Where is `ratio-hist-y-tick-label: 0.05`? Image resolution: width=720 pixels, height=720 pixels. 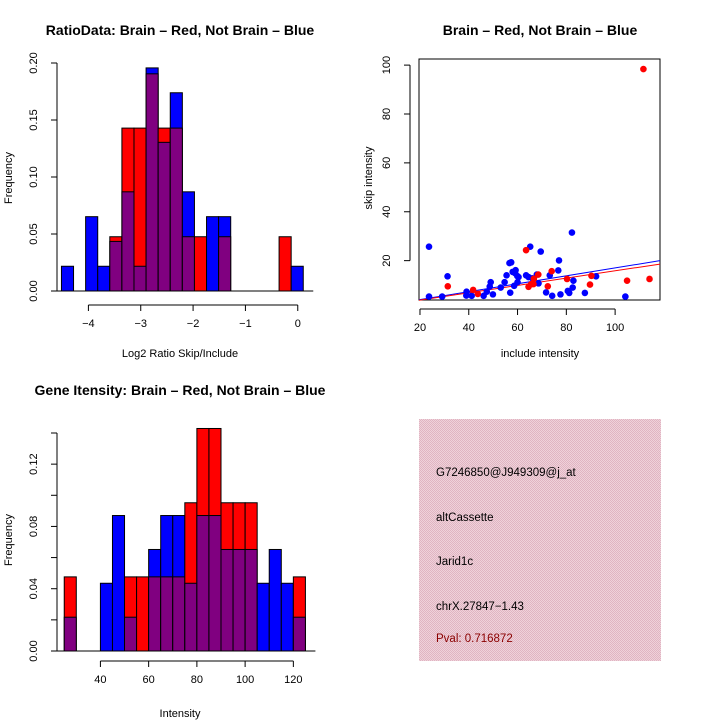
ratio-hist-y-tick-label: 0.05 is located at coordinates (34, 233).